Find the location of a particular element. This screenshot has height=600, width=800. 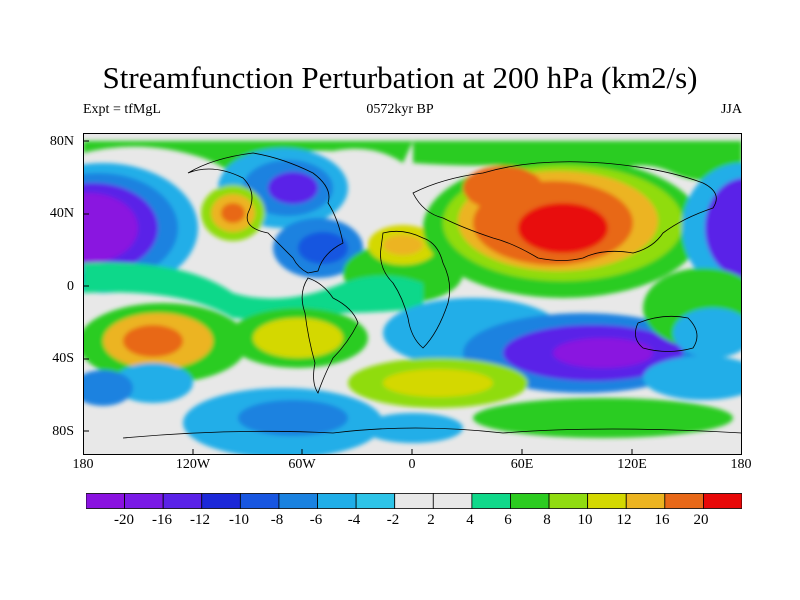

colorbar-label: -2 is located at coordinates (393, 520).